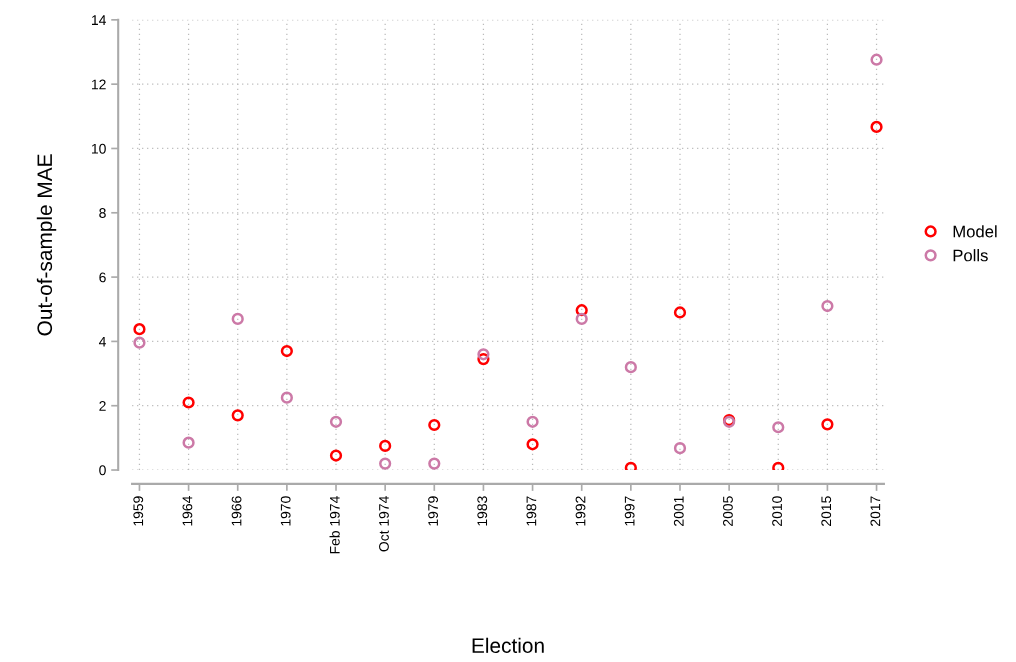  Describe the element at coordinates (777, 511) in the screenshot. I see `x-tick-label: 2010` at that location.